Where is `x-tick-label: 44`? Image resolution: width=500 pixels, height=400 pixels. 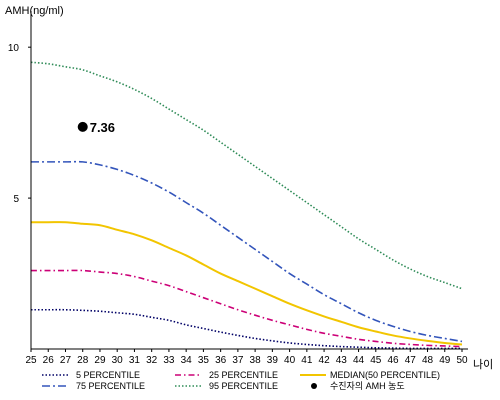 x-tick-label: 44 is located at coordinates (359, 360).